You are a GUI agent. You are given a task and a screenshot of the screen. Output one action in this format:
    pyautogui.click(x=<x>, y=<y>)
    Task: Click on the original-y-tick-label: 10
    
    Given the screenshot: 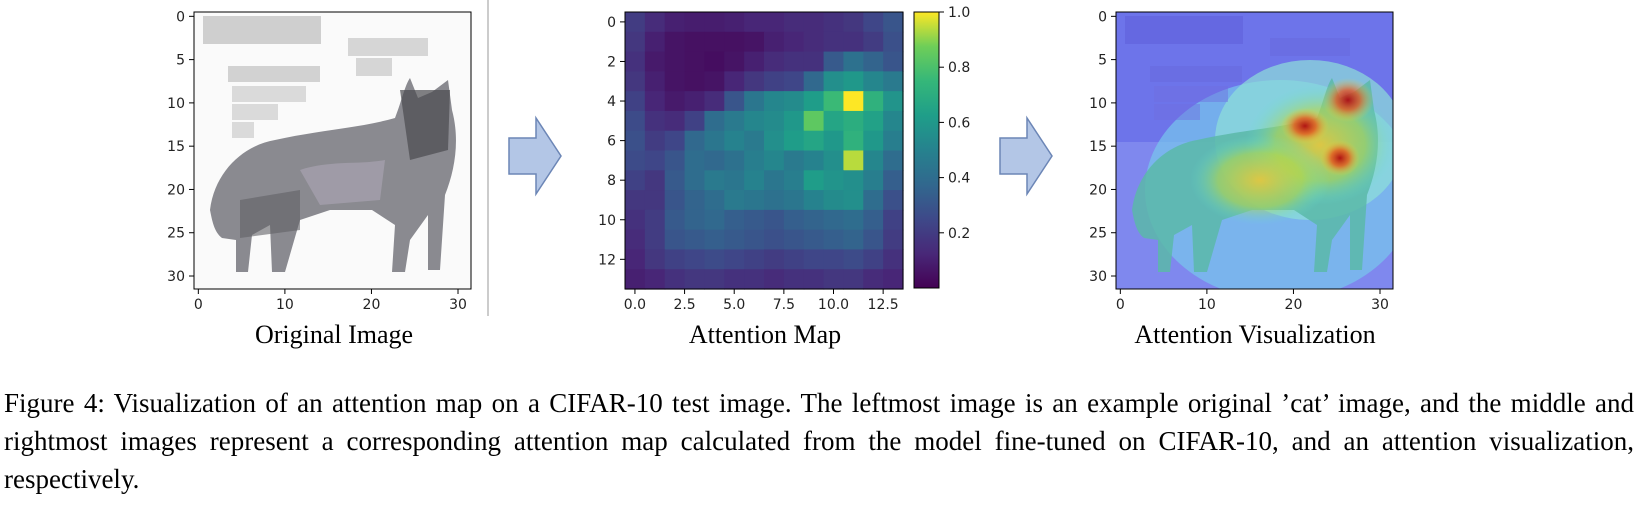 What is the action you would take?
    pyautogui.click(x=176, y=104)
    